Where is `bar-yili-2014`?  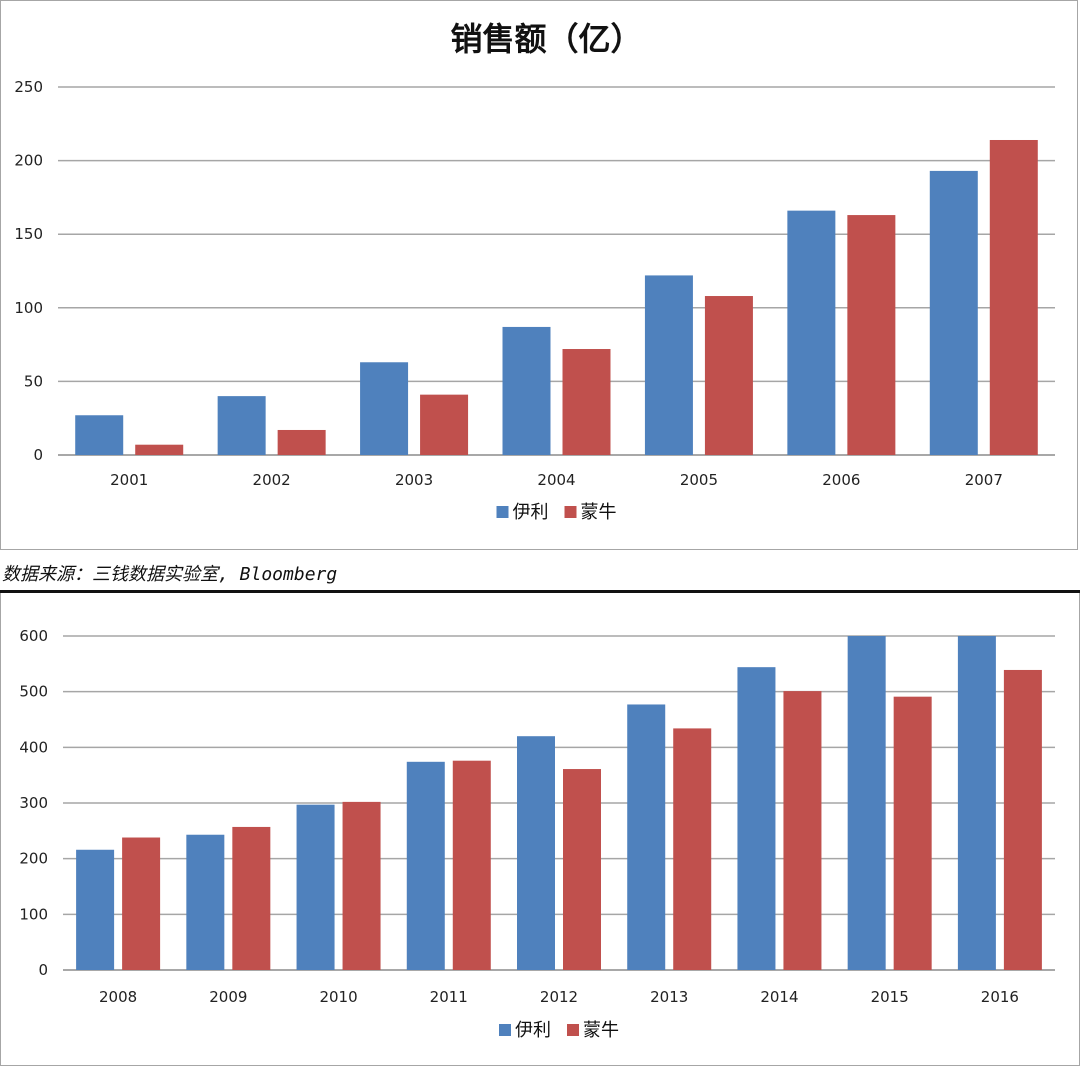
bar-yili-2014 is located at coordinates (756, 818).